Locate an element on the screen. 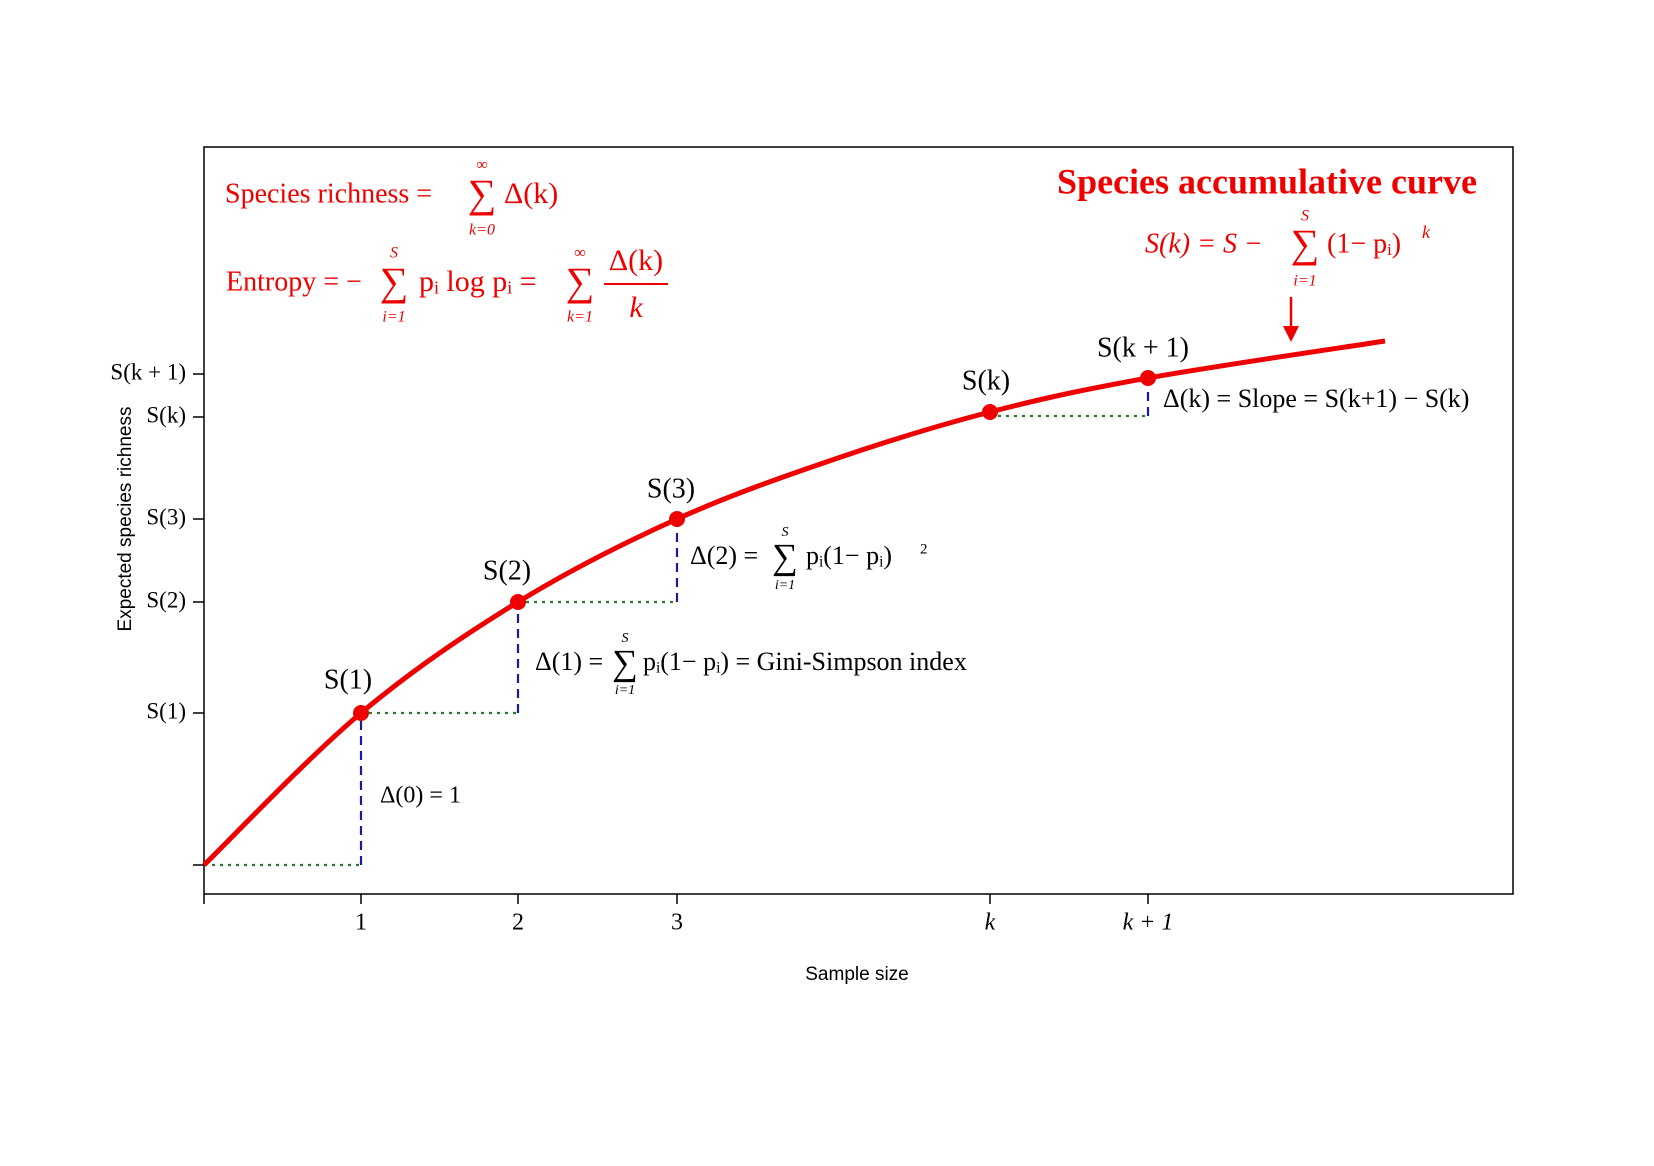 This screenshot has width=1654, height=1166. y-tick-label: S(2) is located at coordinates (166, 599).